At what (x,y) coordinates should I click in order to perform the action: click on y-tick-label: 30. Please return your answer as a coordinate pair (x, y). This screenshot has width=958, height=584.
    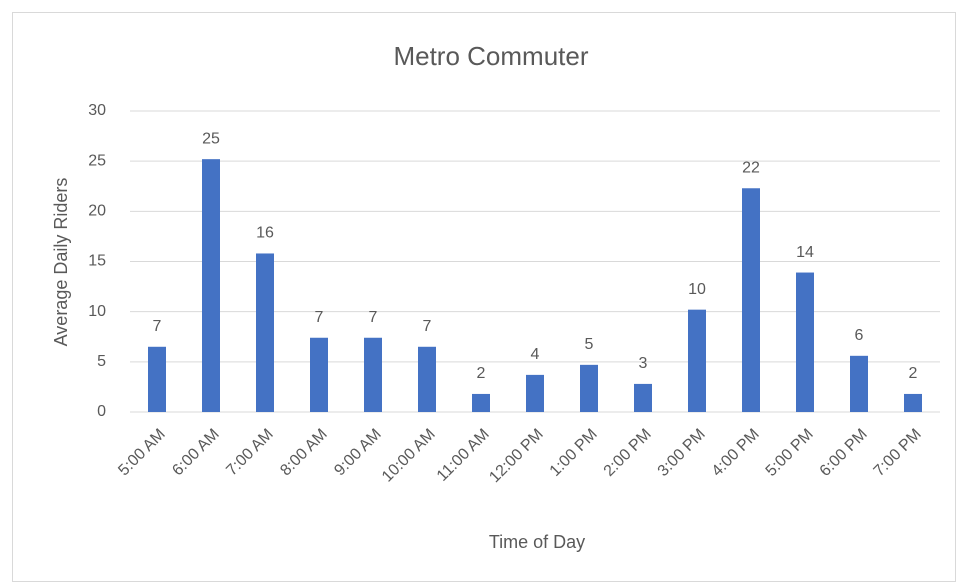
    Looking at the image, I should click on (97, 110).